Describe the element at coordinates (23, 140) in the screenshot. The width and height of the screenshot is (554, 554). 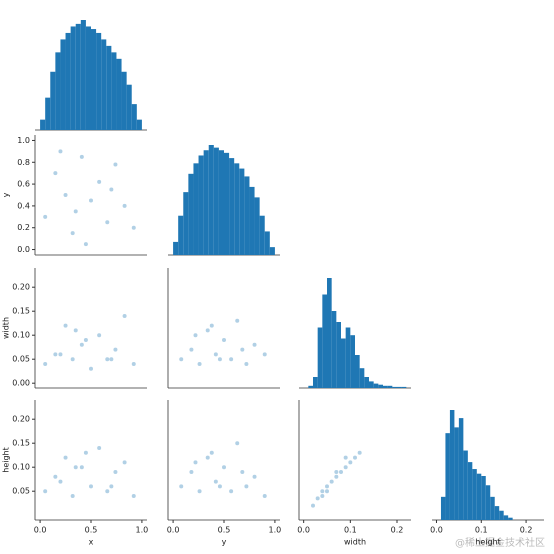
I see `y-tick-label: 1.0` at that location.